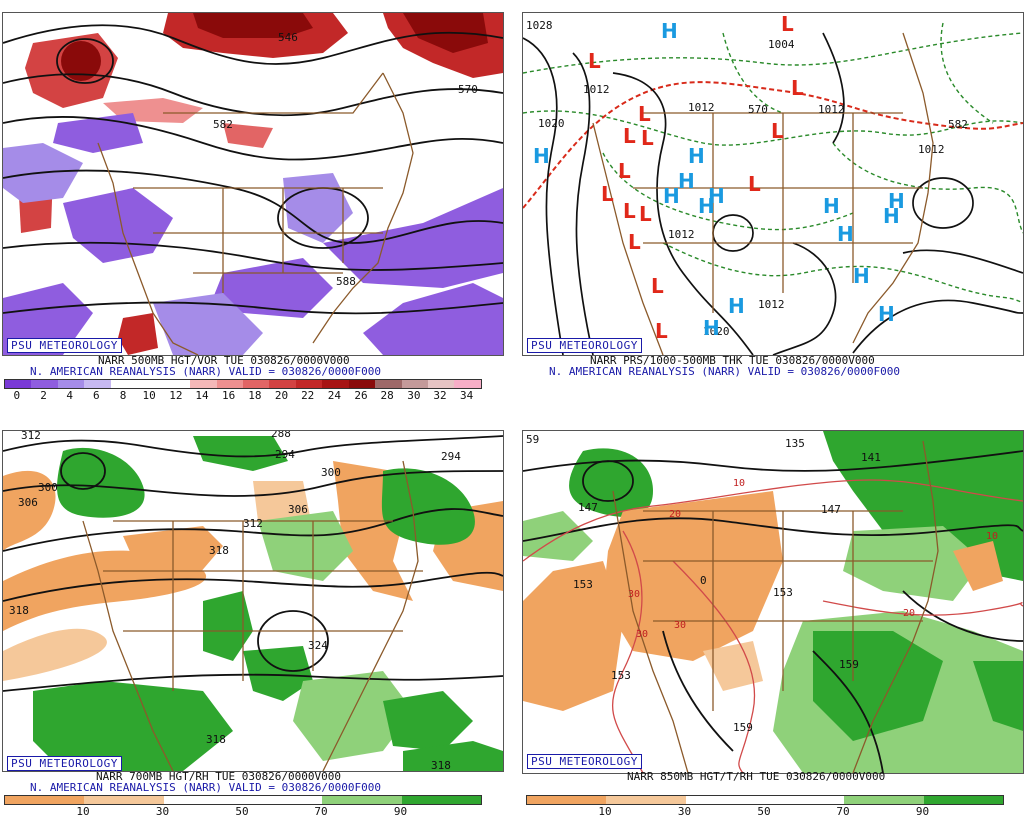  Describe the element at coordinates (281, 435) in the screenshot. I see `contour-label: 288` at that location.